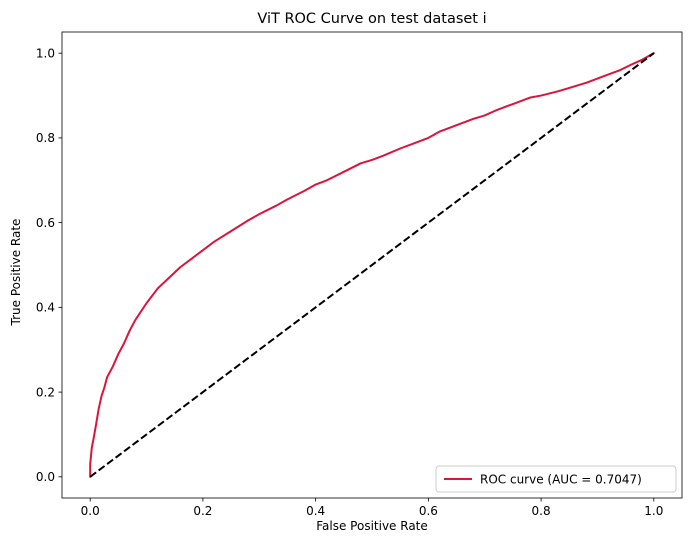 The width and height of the screenshot is (691, 547). I want to click on x-tick-label: 1.0, so click(653, 511).